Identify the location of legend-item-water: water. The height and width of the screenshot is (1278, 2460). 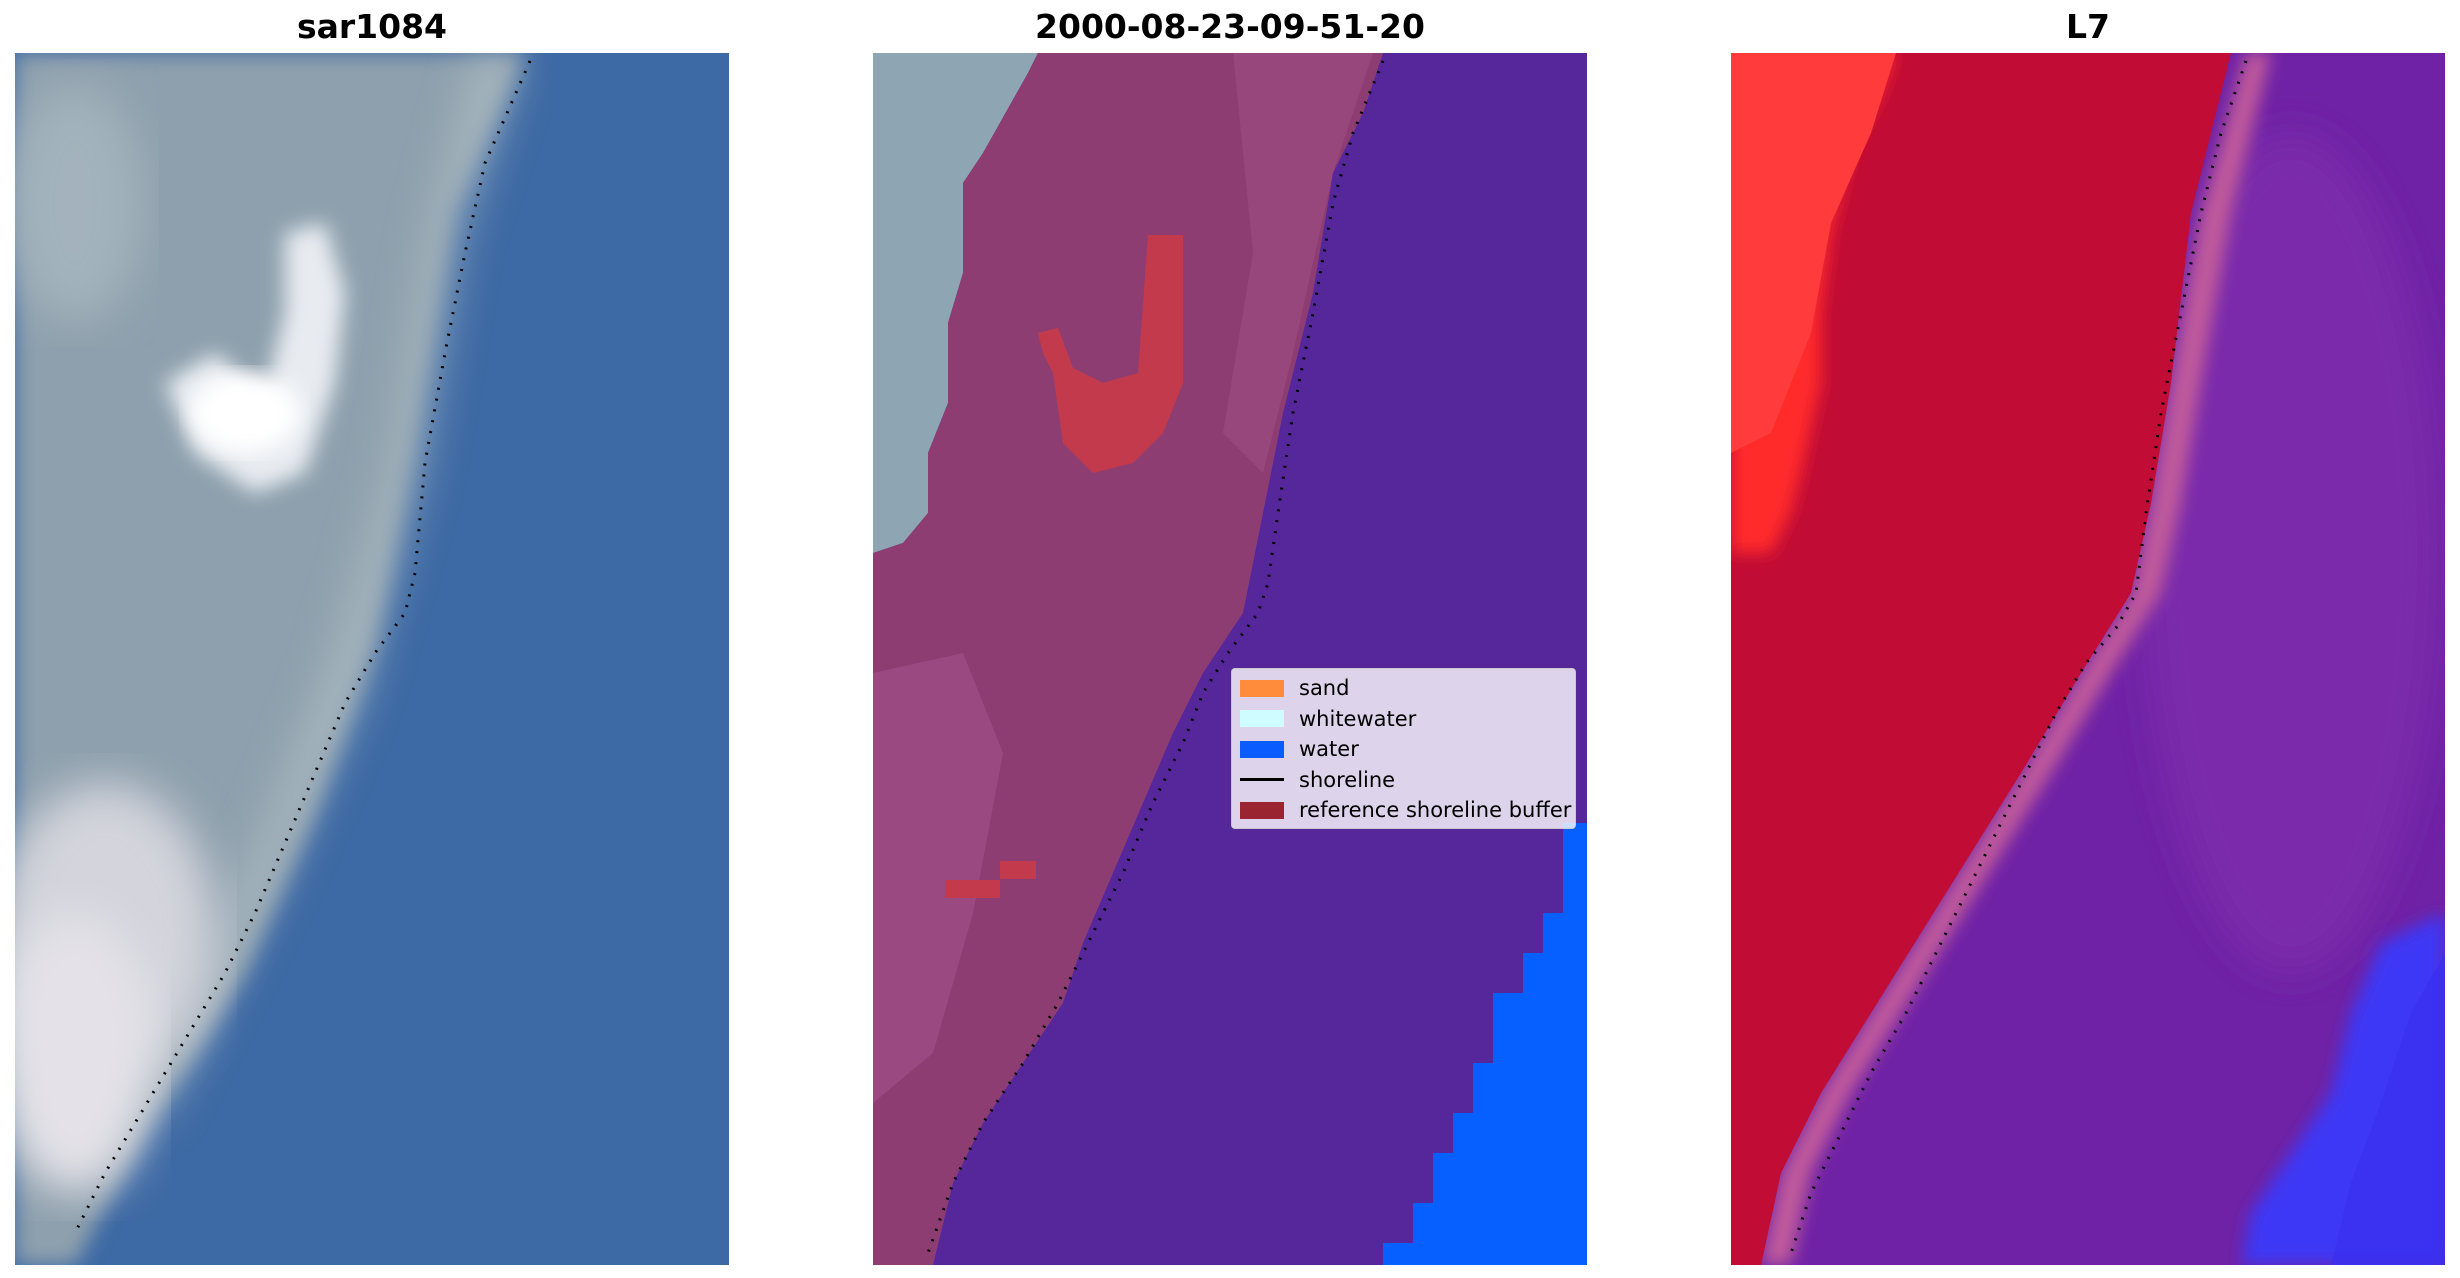
(1403, 749).